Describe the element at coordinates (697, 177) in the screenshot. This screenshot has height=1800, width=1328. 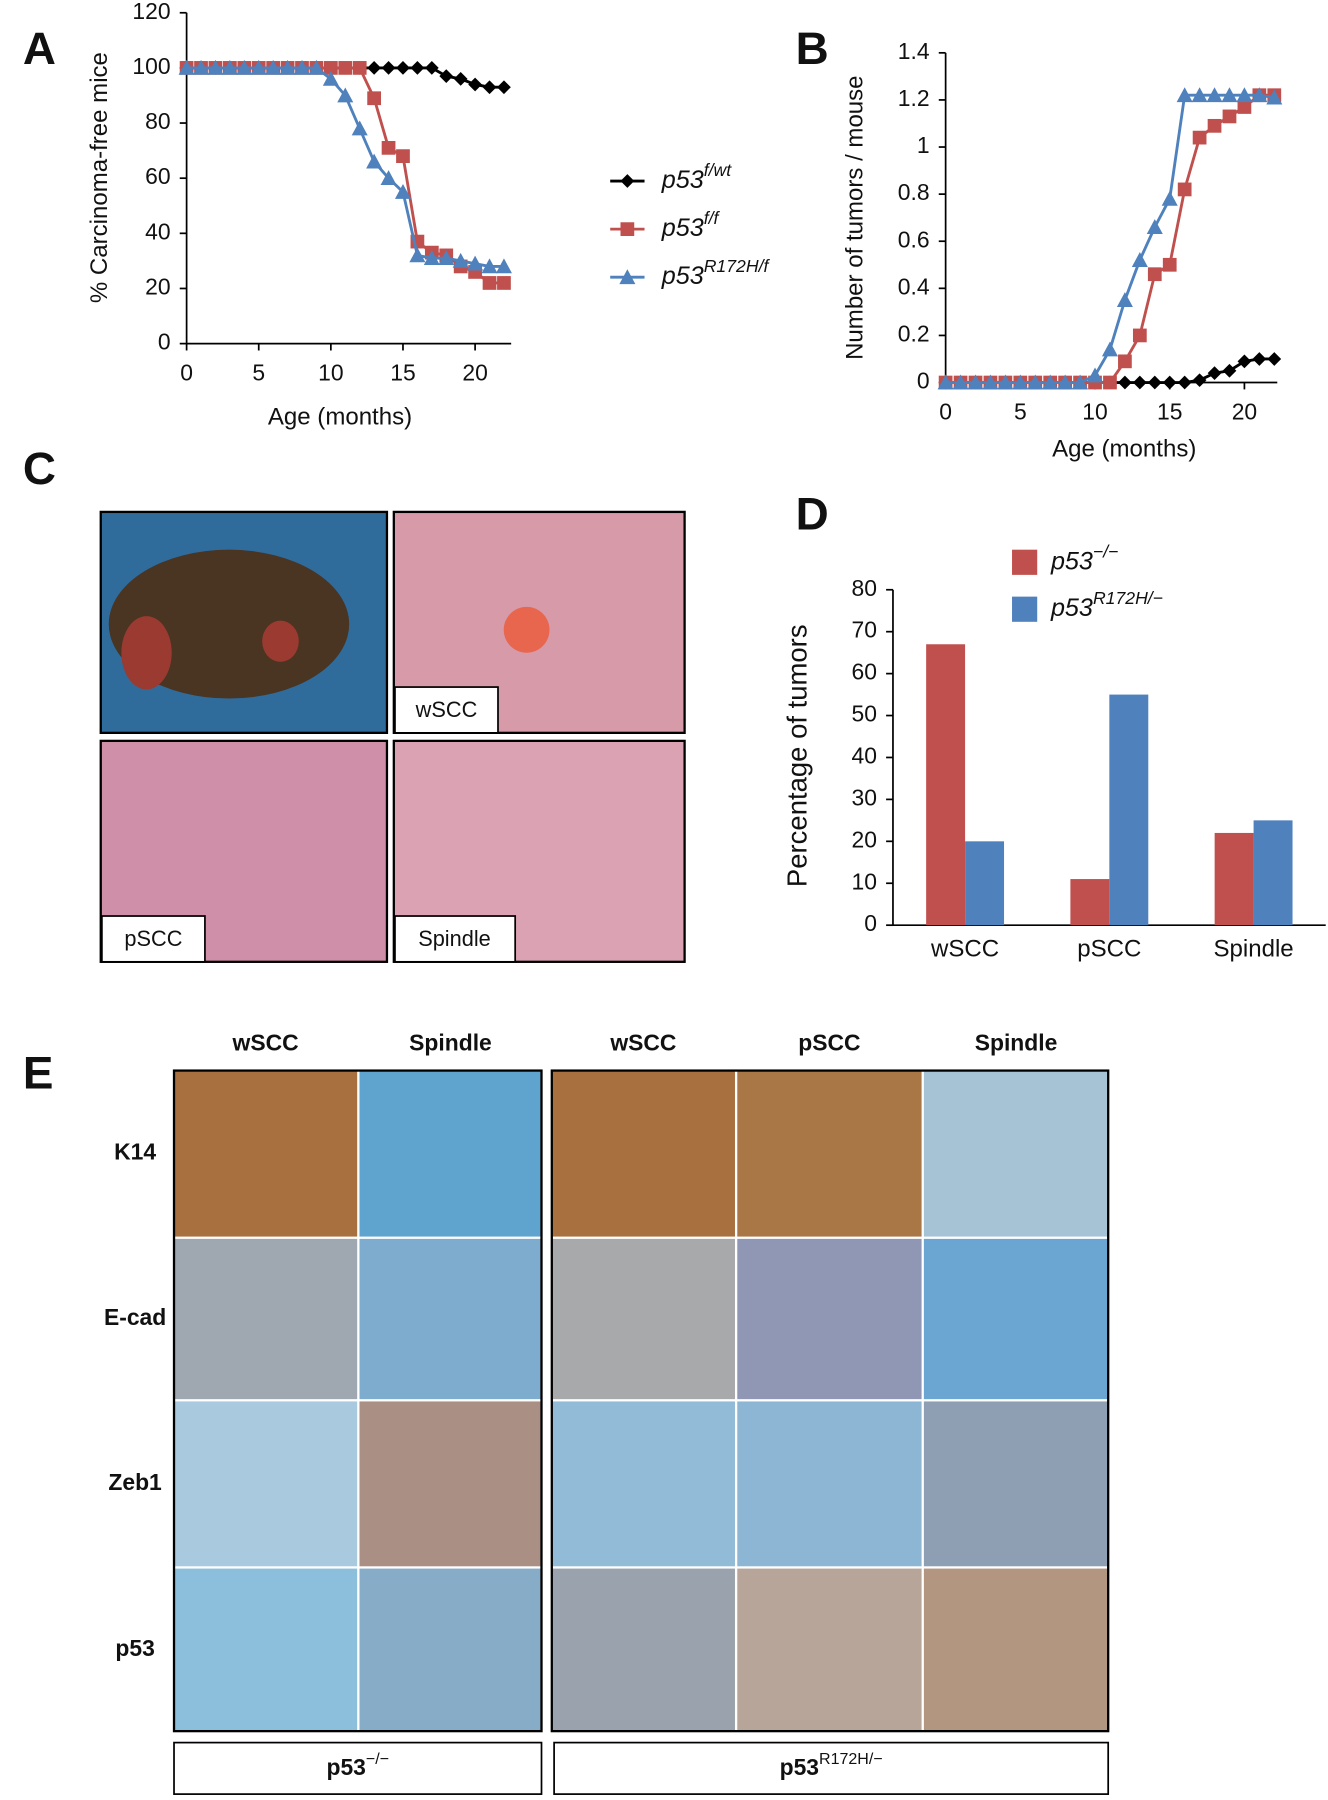
I see `superscript-label: p53f/wt` at that location.